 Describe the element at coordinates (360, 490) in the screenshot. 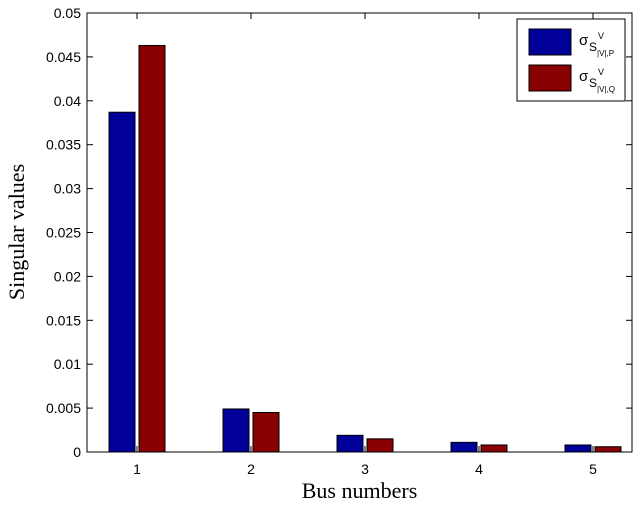

I see `x-axis-label: Bus numbers` at that location.